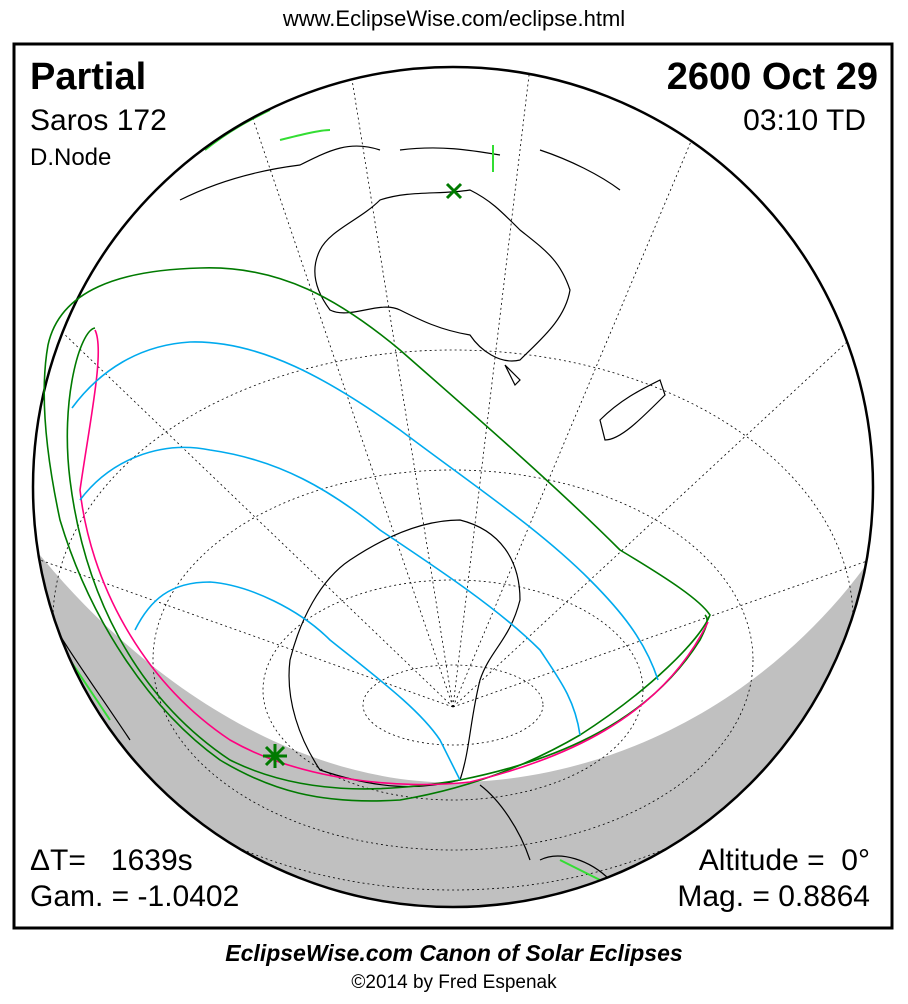 This screenshot has height=1004, width=908. What do you see at coordinates (773, 896) in the screenshot?
I see `magnitude: Mag. = 0.8864` at bounding box center [773, 896].